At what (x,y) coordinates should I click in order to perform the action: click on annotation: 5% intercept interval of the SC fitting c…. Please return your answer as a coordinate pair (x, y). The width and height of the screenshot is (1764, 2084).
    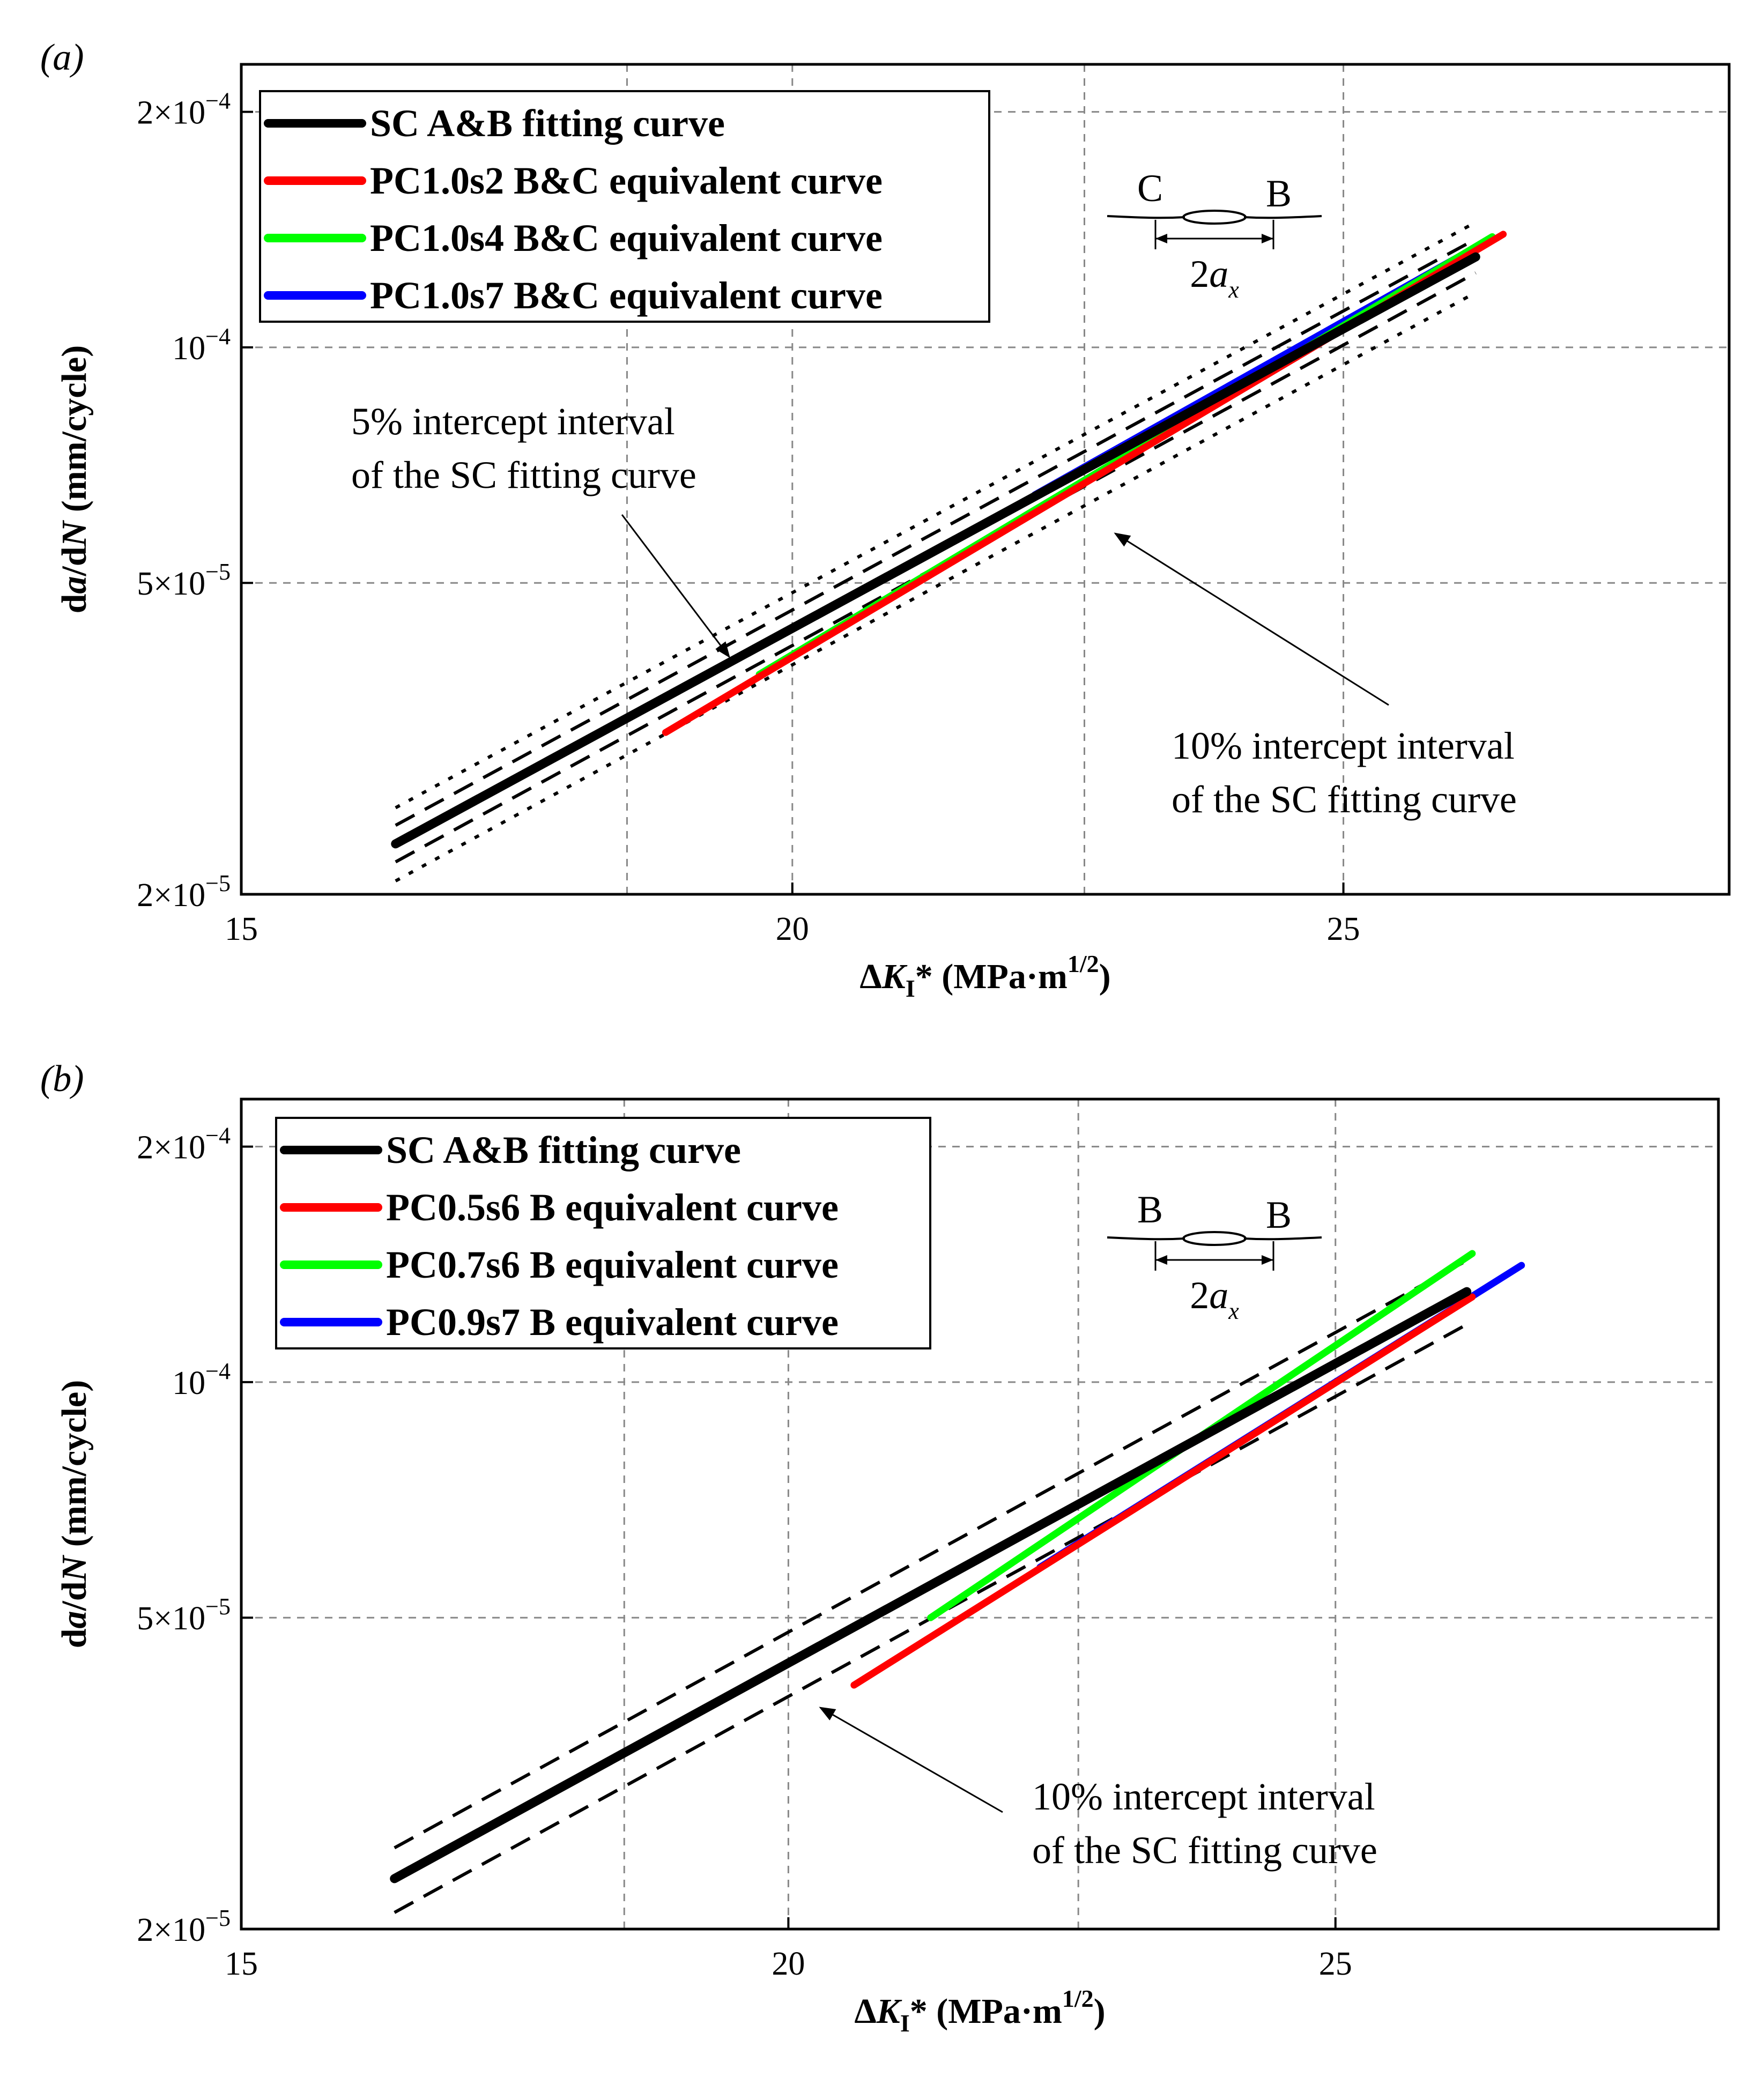
    Looking at the image, I should click on (540, 529).